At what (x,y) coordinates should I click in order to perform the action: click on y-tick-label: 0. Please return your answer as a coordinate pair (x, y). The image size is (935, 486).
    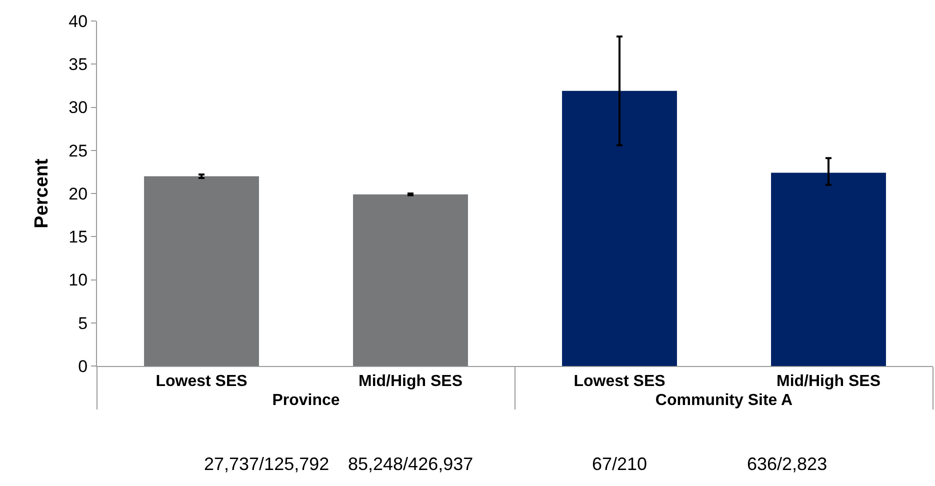
    Looking at the image, I should click on (83, 366).